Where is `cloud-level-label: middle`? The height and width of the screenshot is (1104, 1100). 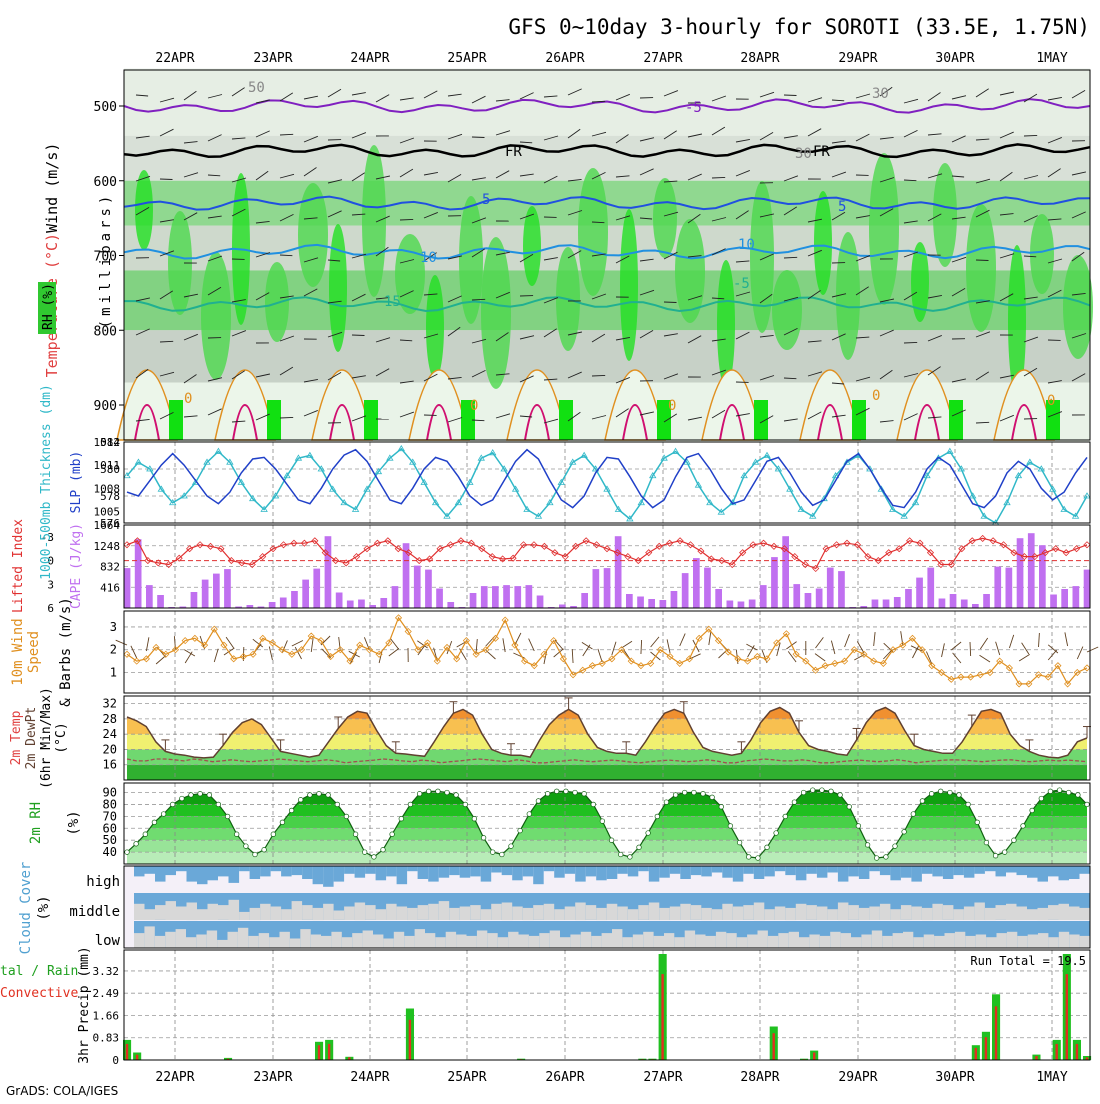
cloud-level-label: middle is located at coordinates (94, 912).